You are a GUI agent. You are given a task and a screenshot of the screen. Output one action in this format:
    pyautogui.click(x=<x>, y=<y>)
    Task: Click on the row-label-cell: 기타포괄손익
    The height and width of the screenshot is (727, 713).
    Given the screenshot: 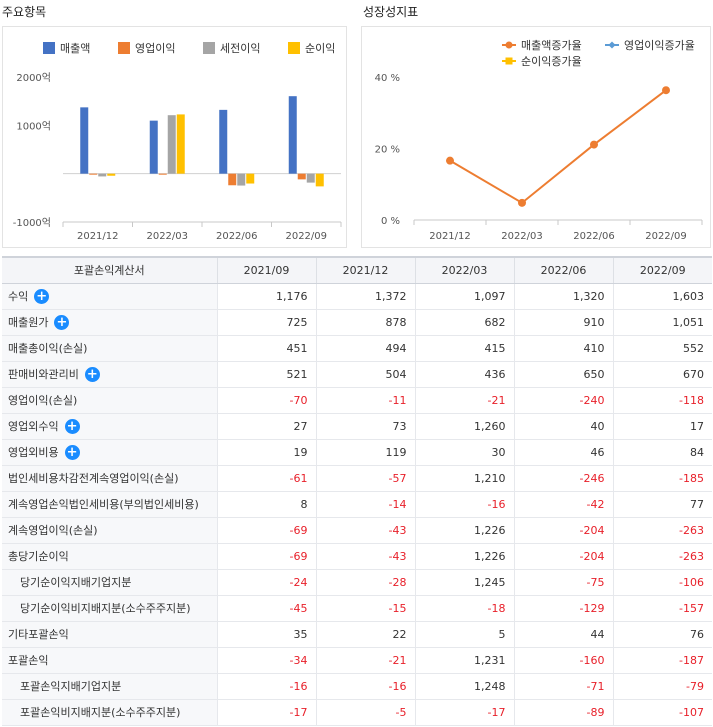 What is the action you would take?
    pyautogui.click(x=109, y=634)
    